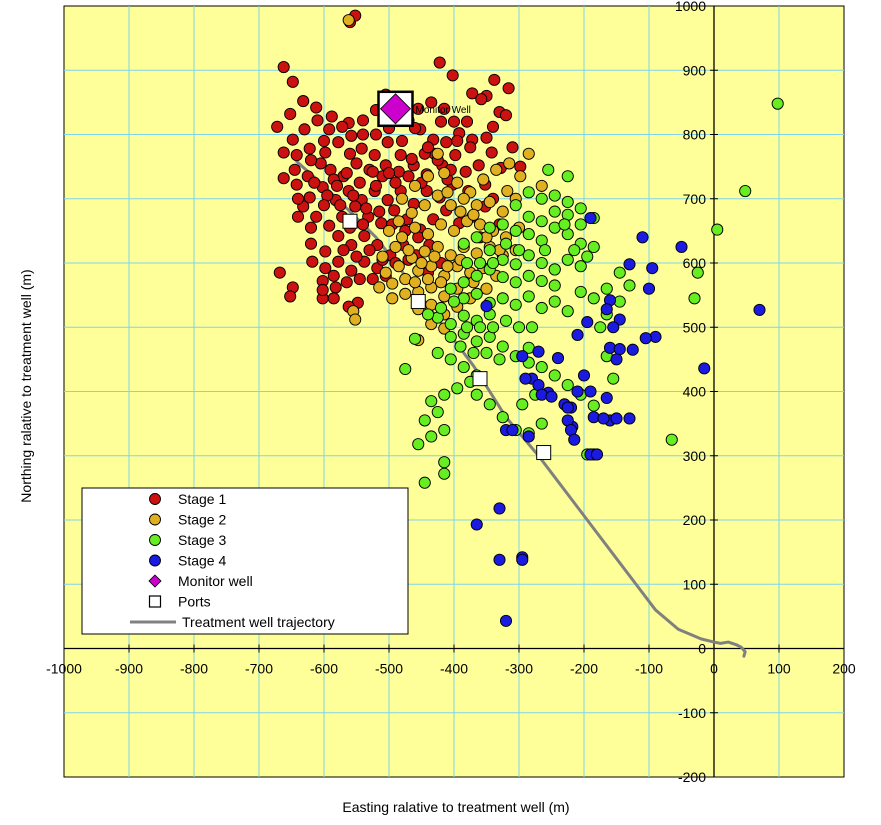 The image size is (881, 825). Describe the element at coordinates (779, 669) in the screenshot. I see `x-tick-label: 100` at that location.